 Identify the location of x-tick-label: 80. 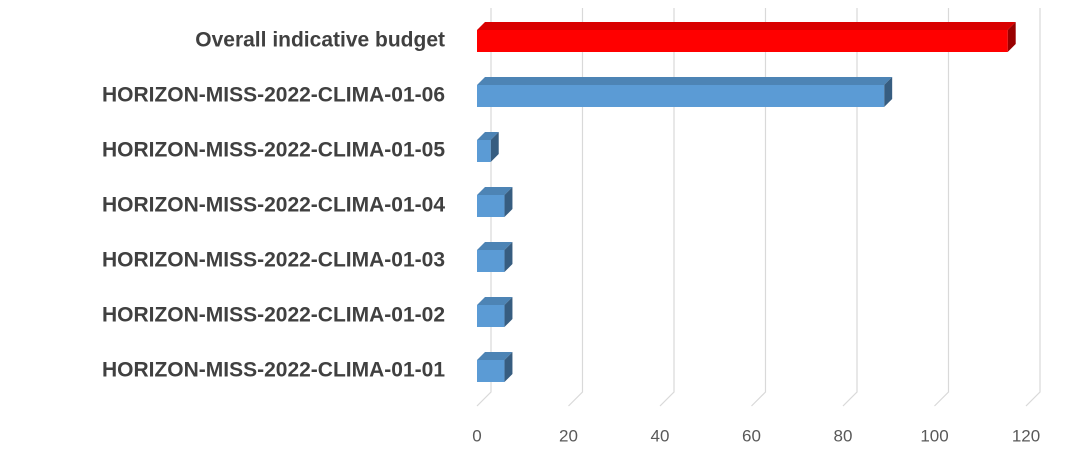
(843, 435).